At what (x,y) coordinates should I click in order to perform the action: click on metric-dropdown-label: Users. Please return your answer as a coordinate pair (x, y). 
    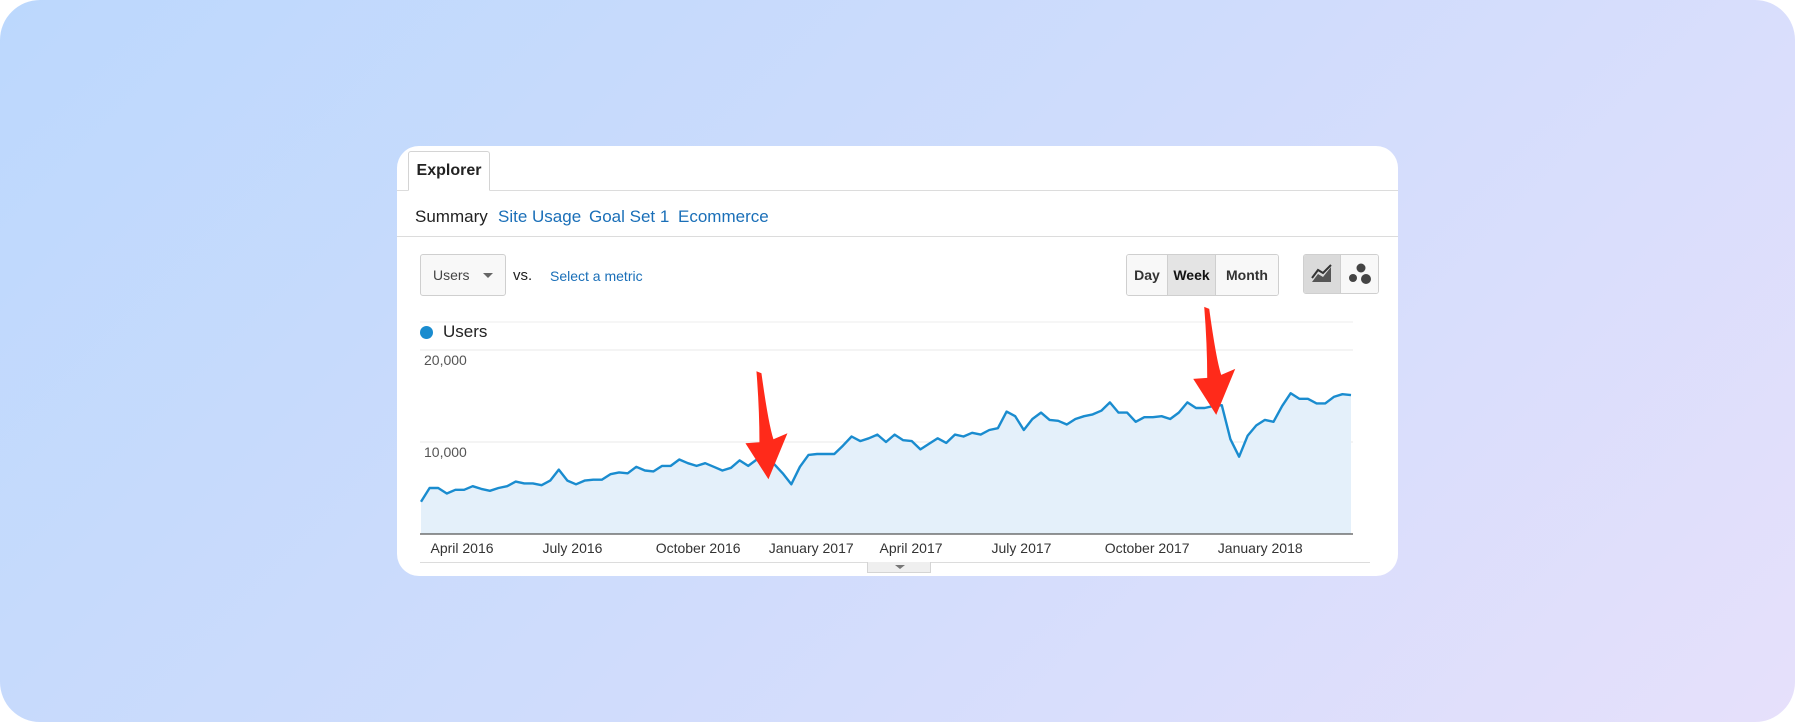
    Looking at the image, I should click on (451, 275).